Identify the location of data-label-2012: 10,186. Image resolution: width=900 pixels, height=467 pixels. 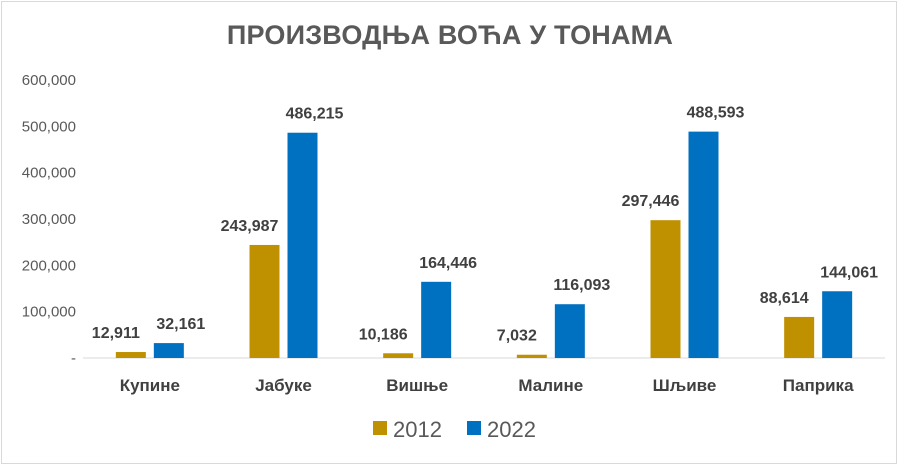
(383, 334).